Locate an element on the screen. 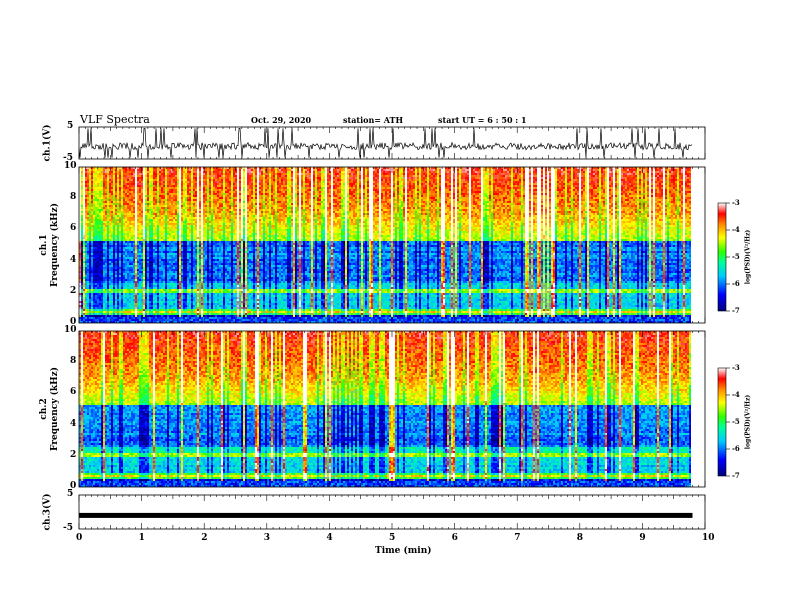  ch2-colorbar is located at coordinates (722, 422).